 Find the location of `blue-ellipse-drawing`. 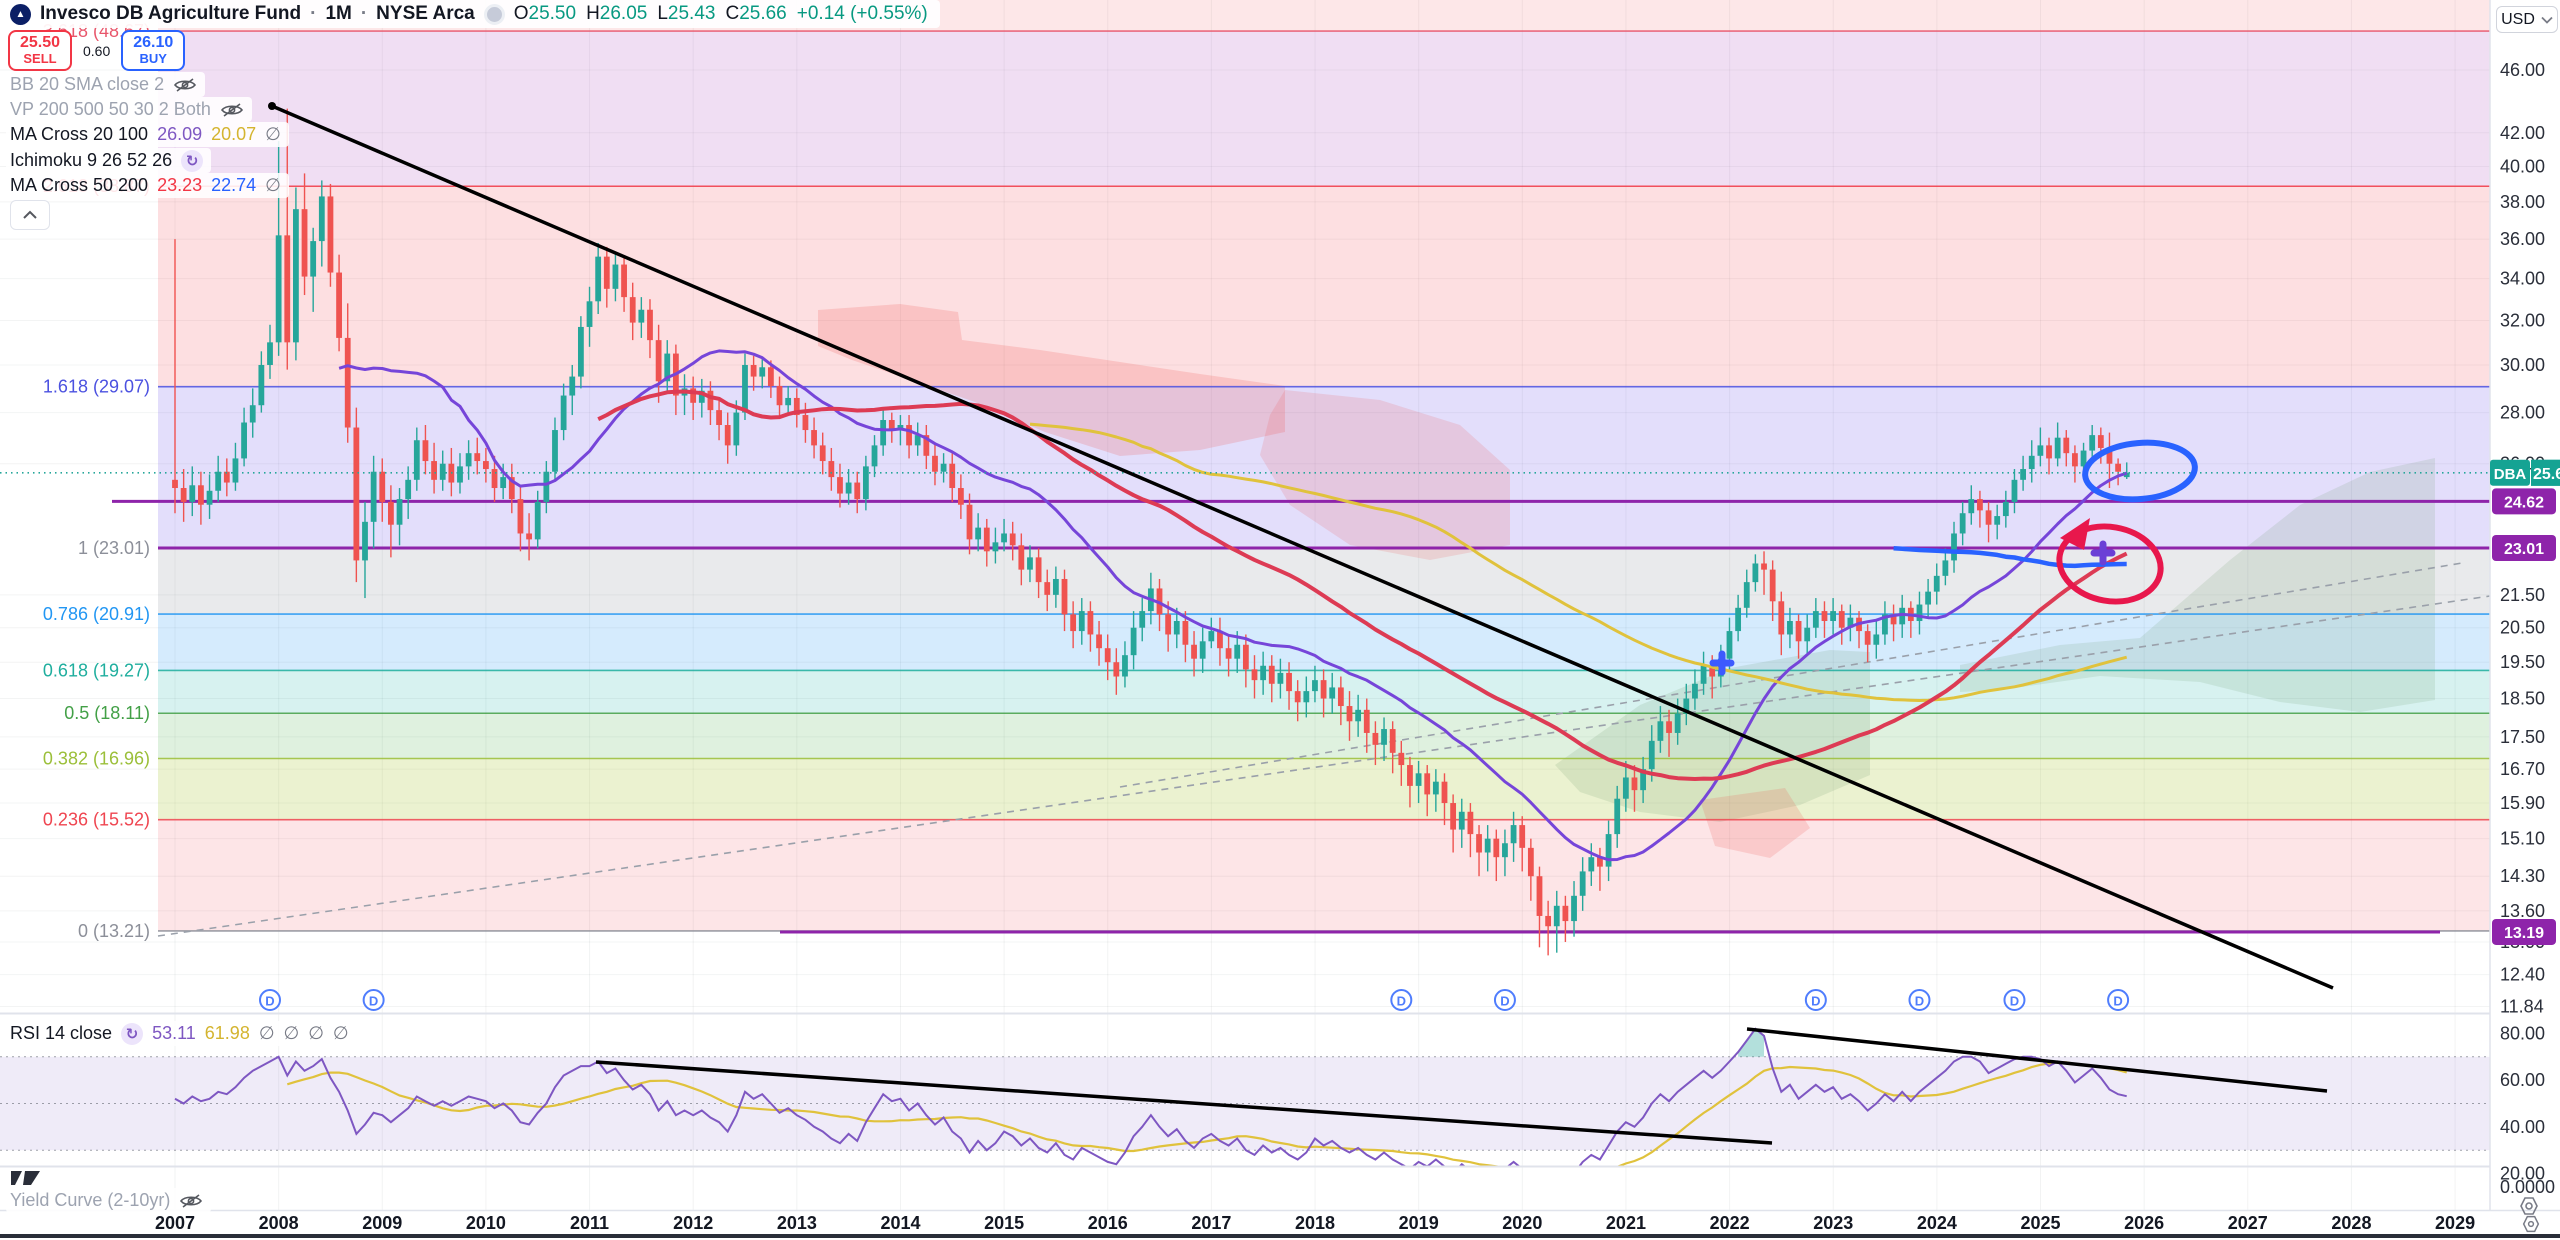

blue-ellipse-drawing is located at coordinates (2140, 471).